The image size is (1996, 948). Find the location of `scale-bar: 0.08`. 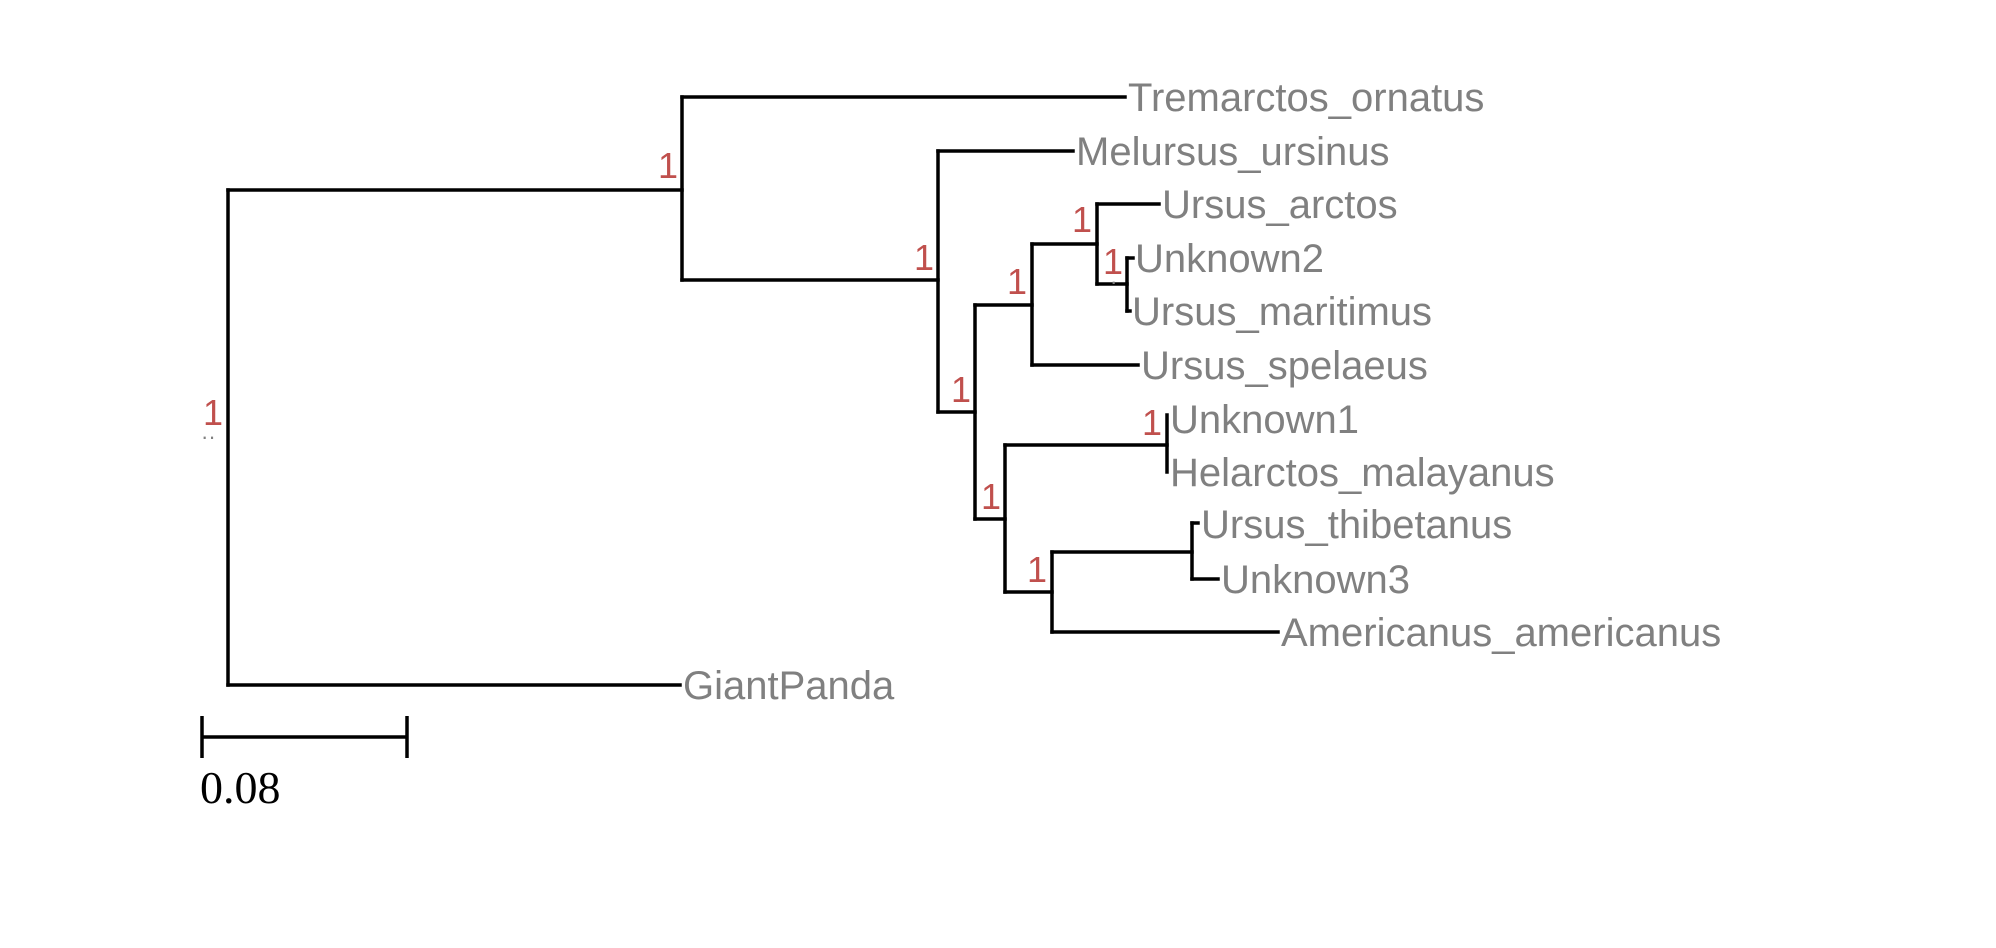

scale-bar: 0.08 is located at coordinates (304, 764).